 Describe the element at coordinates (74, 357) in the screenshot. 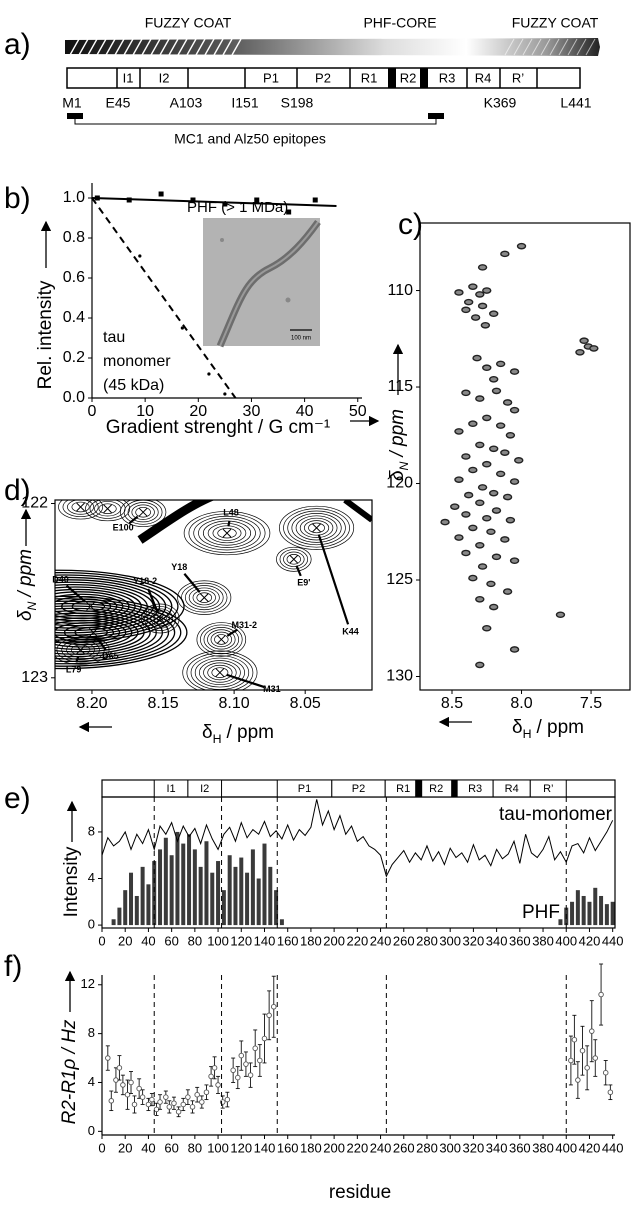

I see `y-tick-label: 0.2` at that location.